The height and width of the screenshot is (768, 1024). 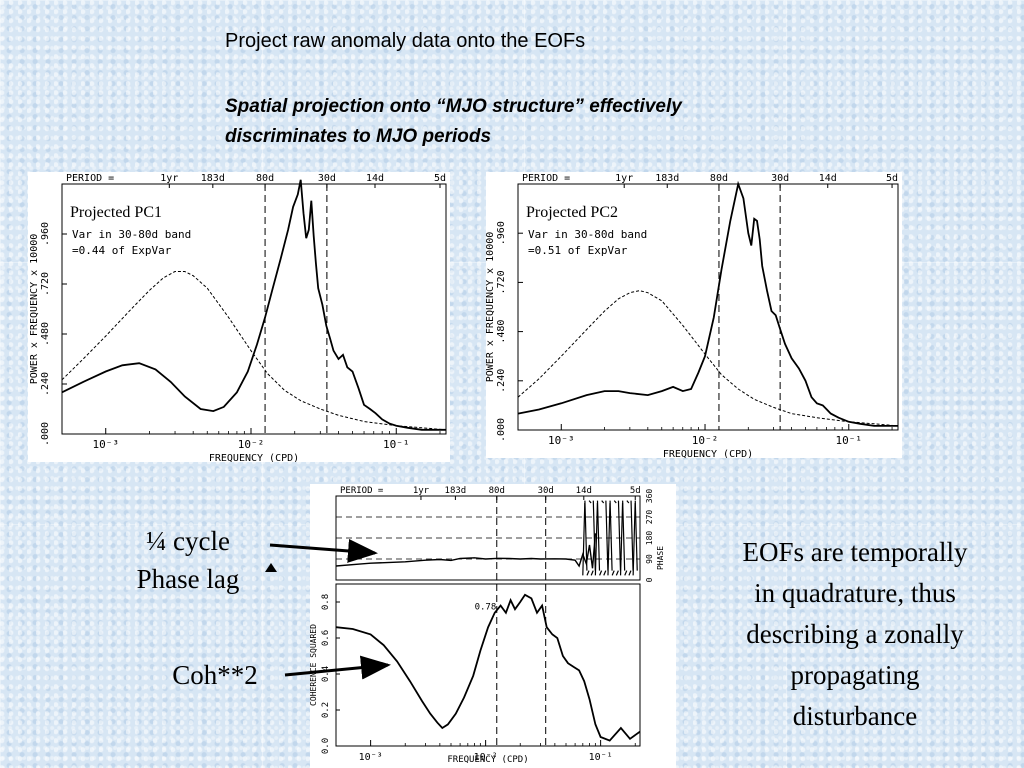 What do you see at coordinates (649, 496) in the screenshot?
I see `phase-tick-label-4: 360` at bounding box center [649, 496].